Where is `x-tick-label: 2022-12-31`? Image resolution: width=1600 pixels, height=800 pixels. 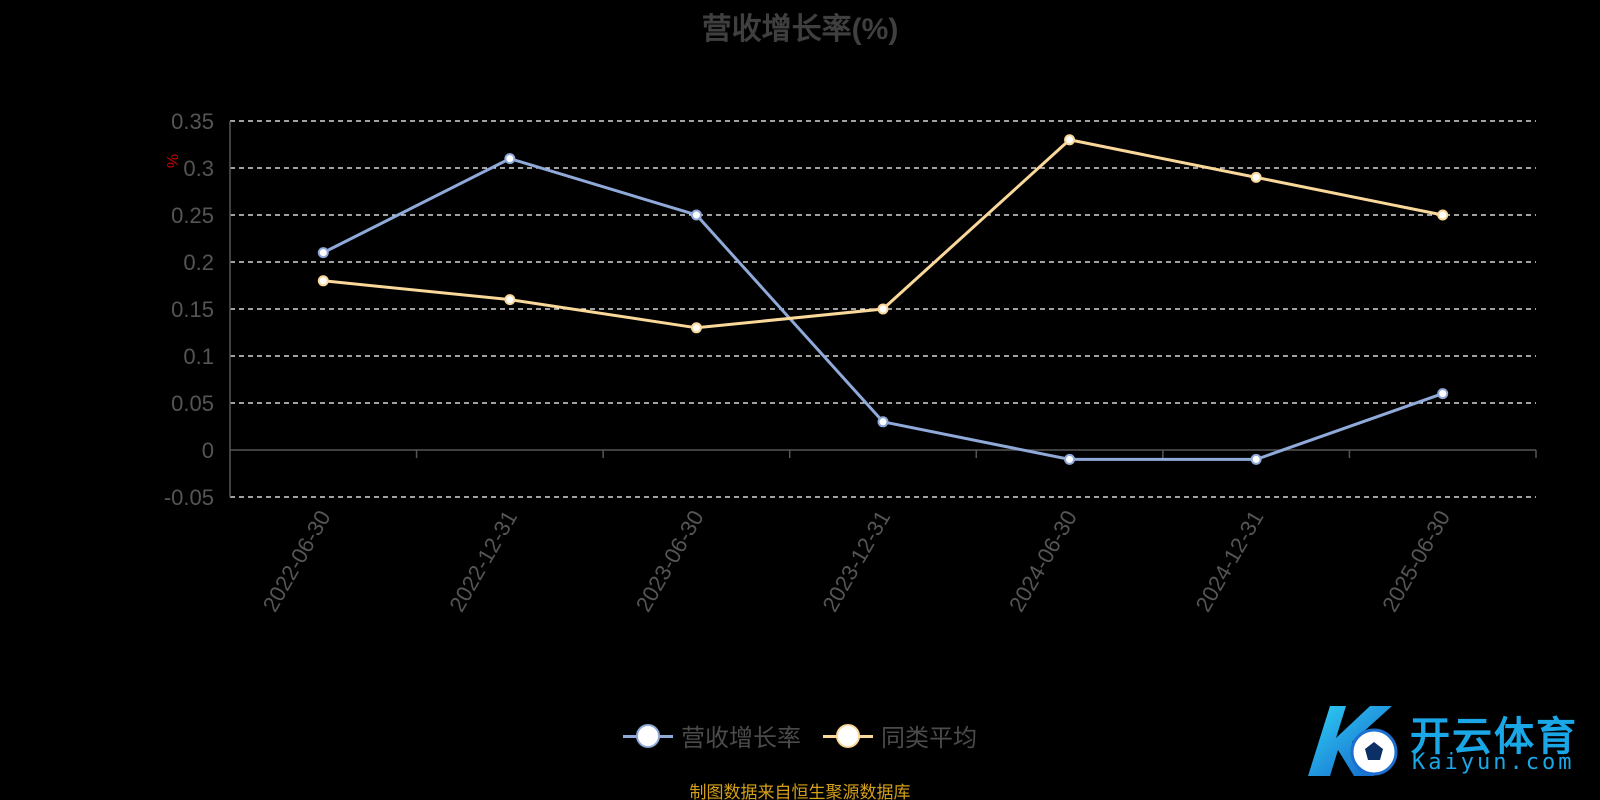
x-tick-label: 2022-12-31 is located at coordinates (483, 561).